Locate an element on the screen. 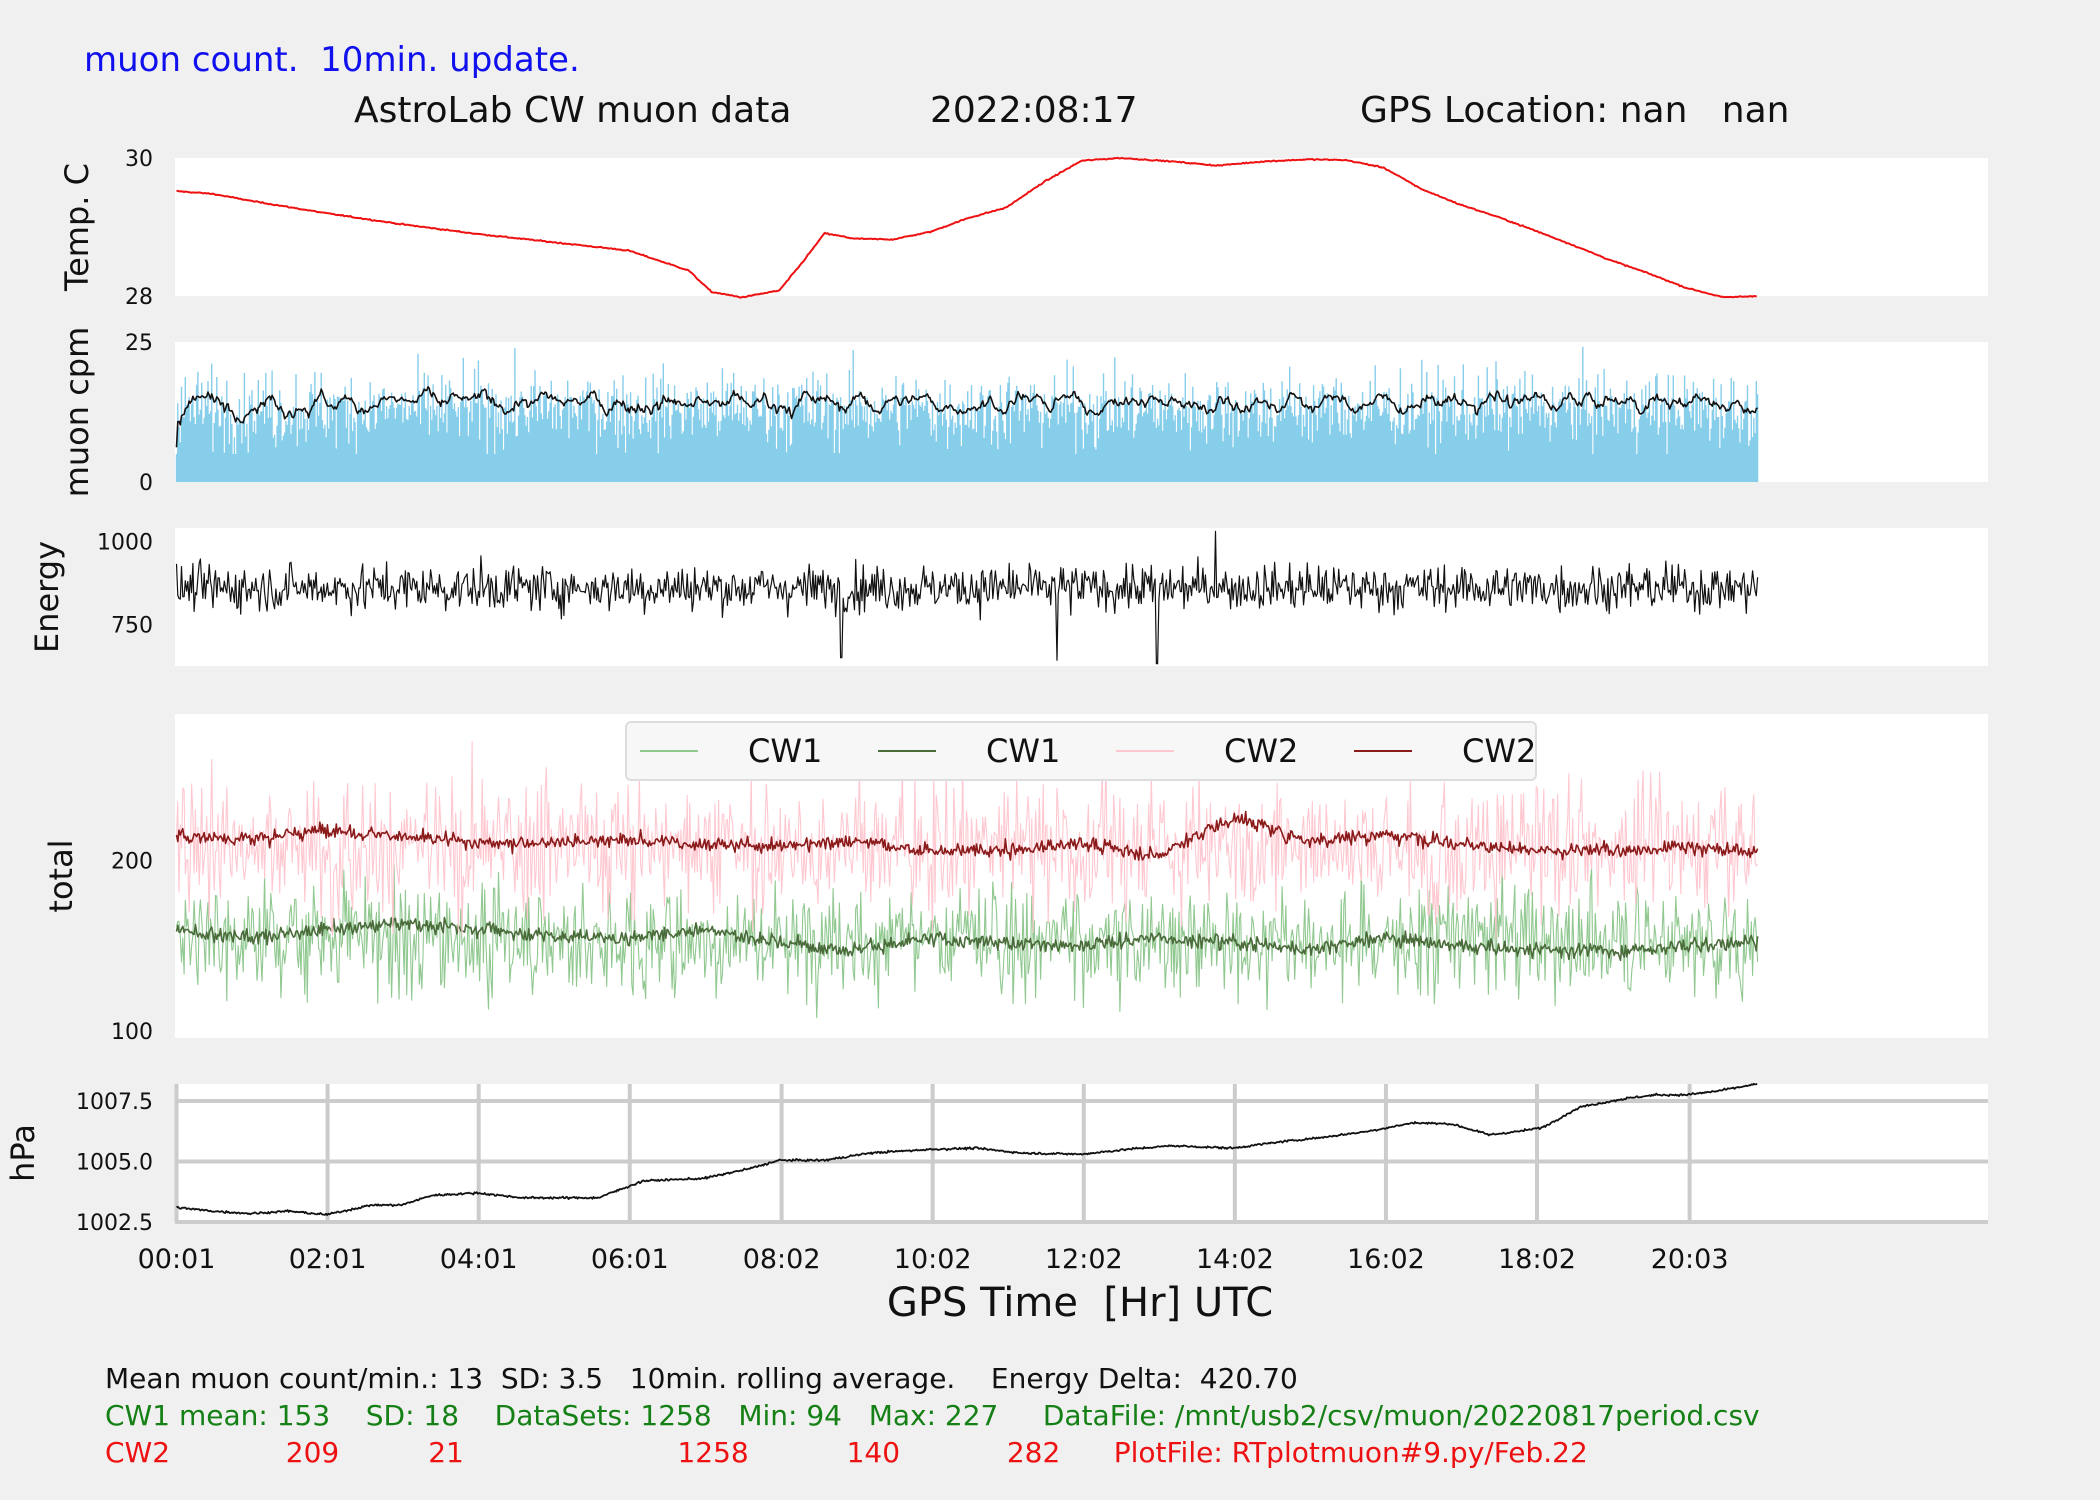 This screenshot has width=2100, height=1500. x-tick-label: 16:02 is located at coordinates (1386, 1259).